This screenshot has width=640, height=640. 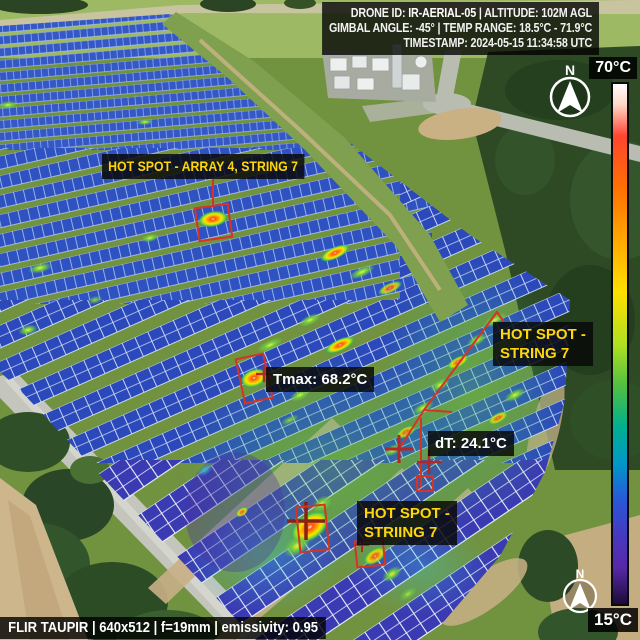 I want to click on compass-bottom: N, so click(x=580, y=590).